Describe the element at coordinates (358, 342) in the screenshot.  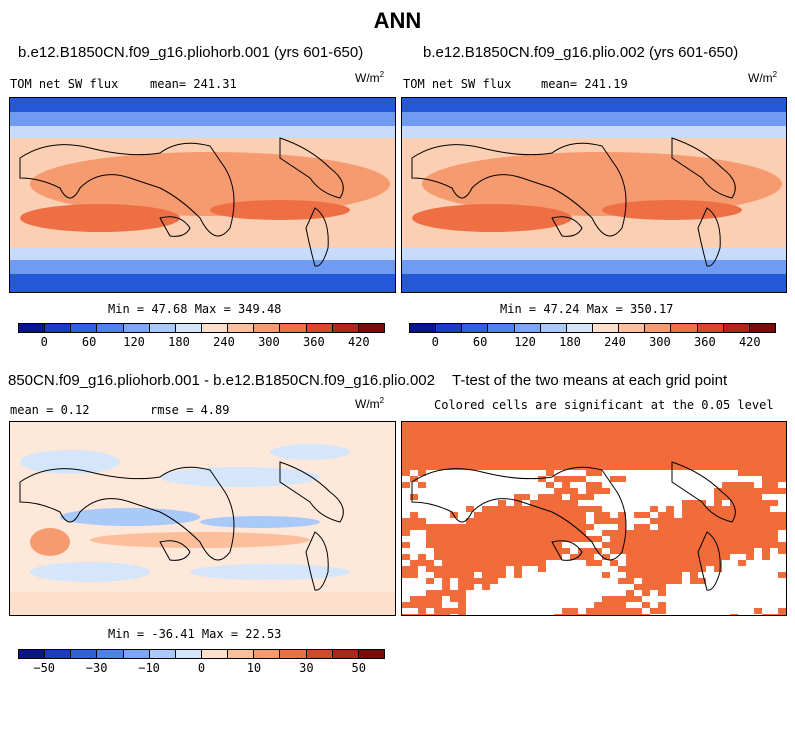
I see `colorbar-tick-label: 420` at that location.